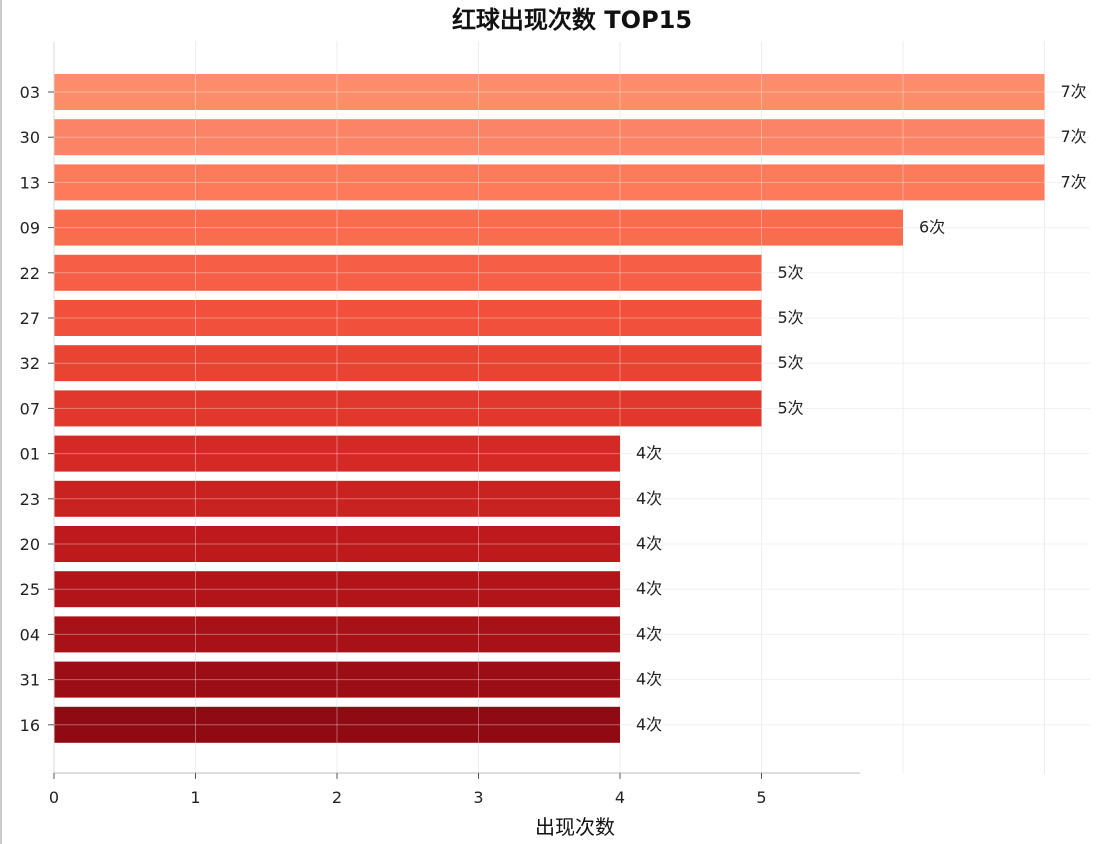  Describe the element at coordinates (30, 408) in the screenshot. I see `y-tick-label: 07` at that location.